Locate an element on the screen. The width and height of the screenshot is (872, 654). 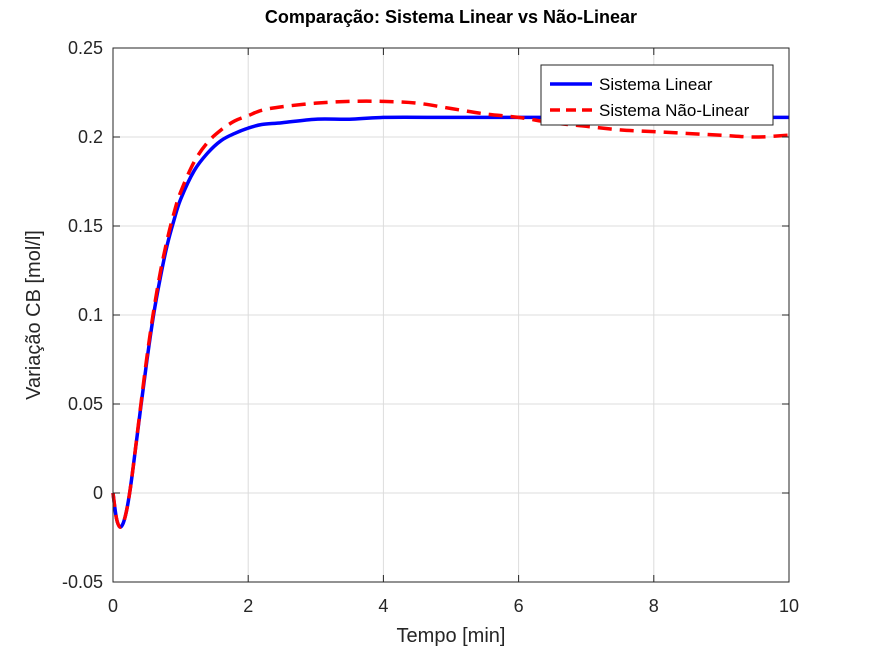
y-tick-label: 0.15 is located at coordinates (85, 226).